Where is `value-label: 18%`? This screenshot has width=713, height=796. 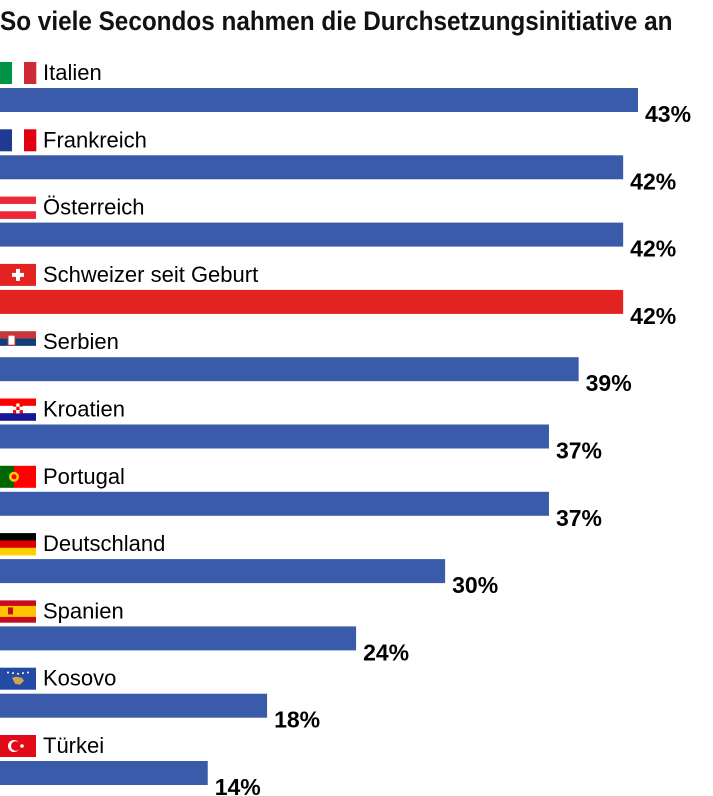 value-label: 18% is located at coordinates (297, 720).